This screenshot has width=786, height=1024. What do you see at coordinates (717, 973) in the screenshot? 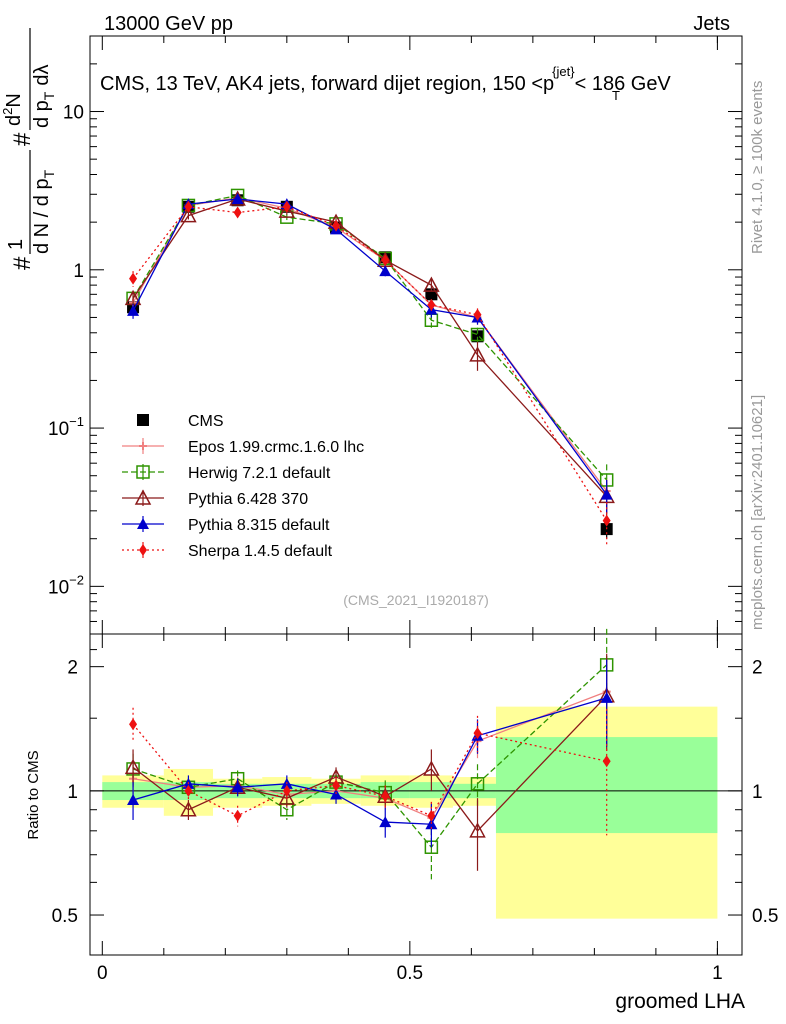
I see `xtick-label: 1` at bounding box center [717, 973].